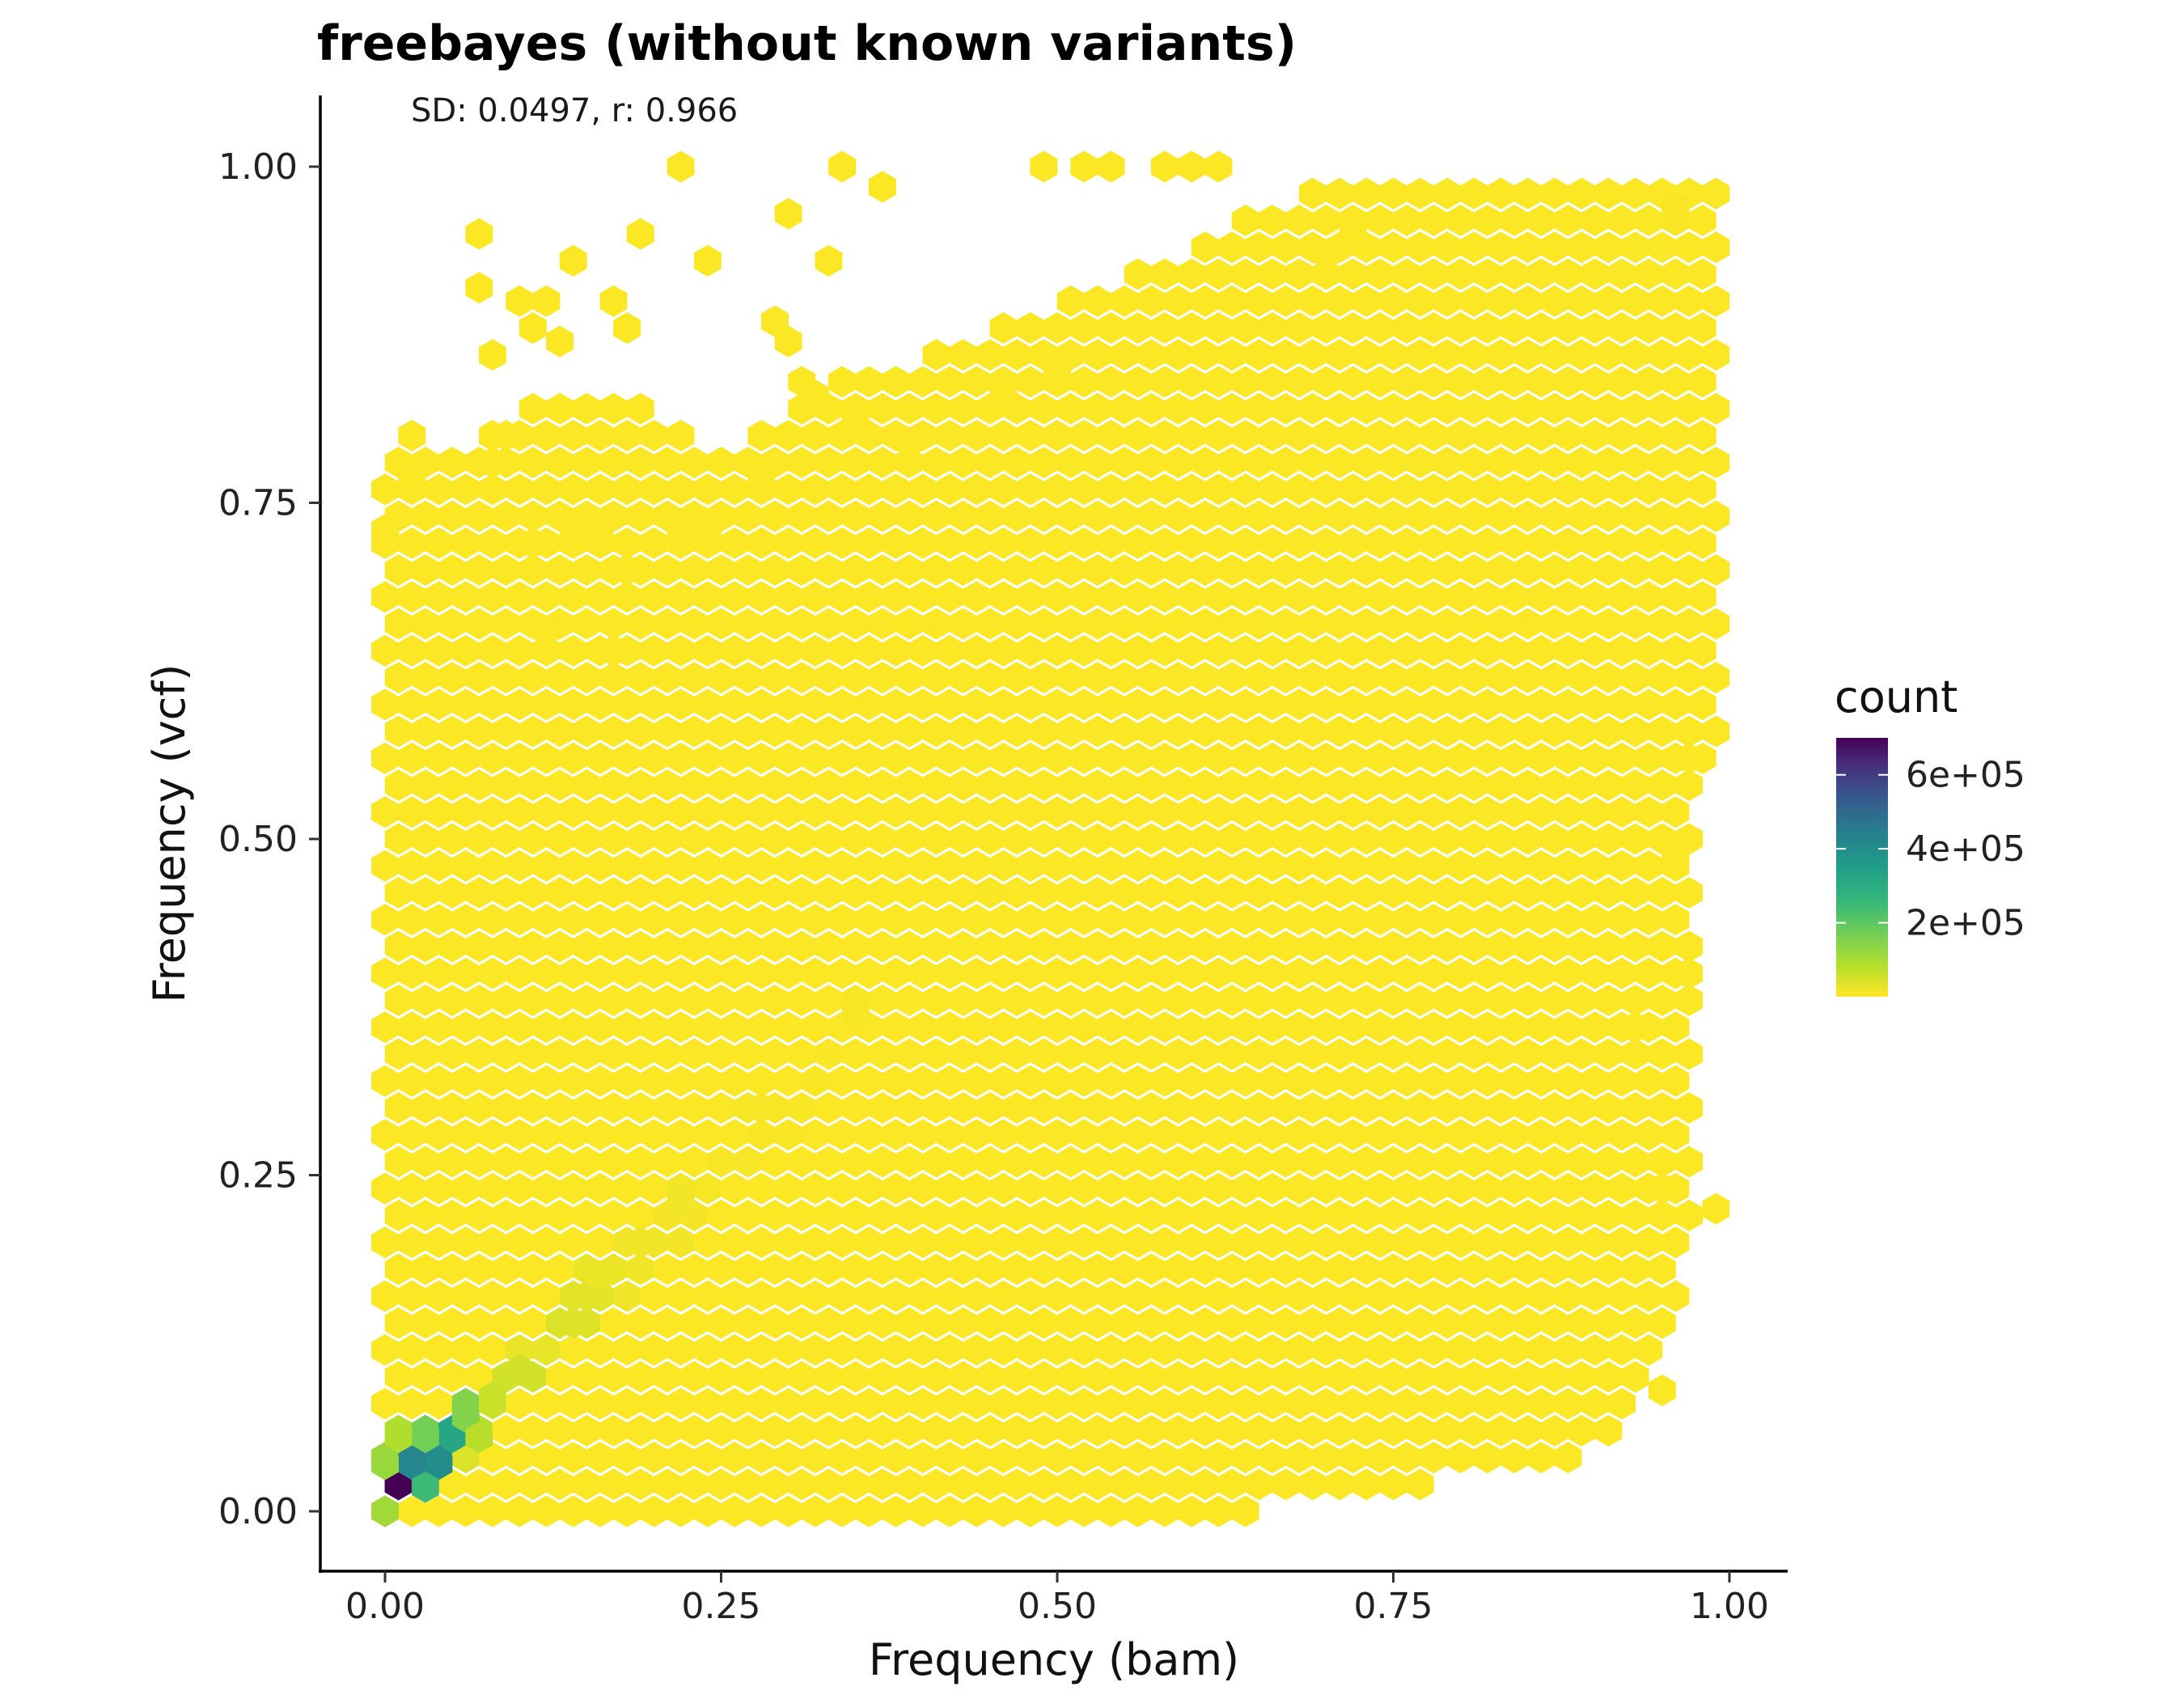  I want to click on hex-bin-dense, so click(990, 893).